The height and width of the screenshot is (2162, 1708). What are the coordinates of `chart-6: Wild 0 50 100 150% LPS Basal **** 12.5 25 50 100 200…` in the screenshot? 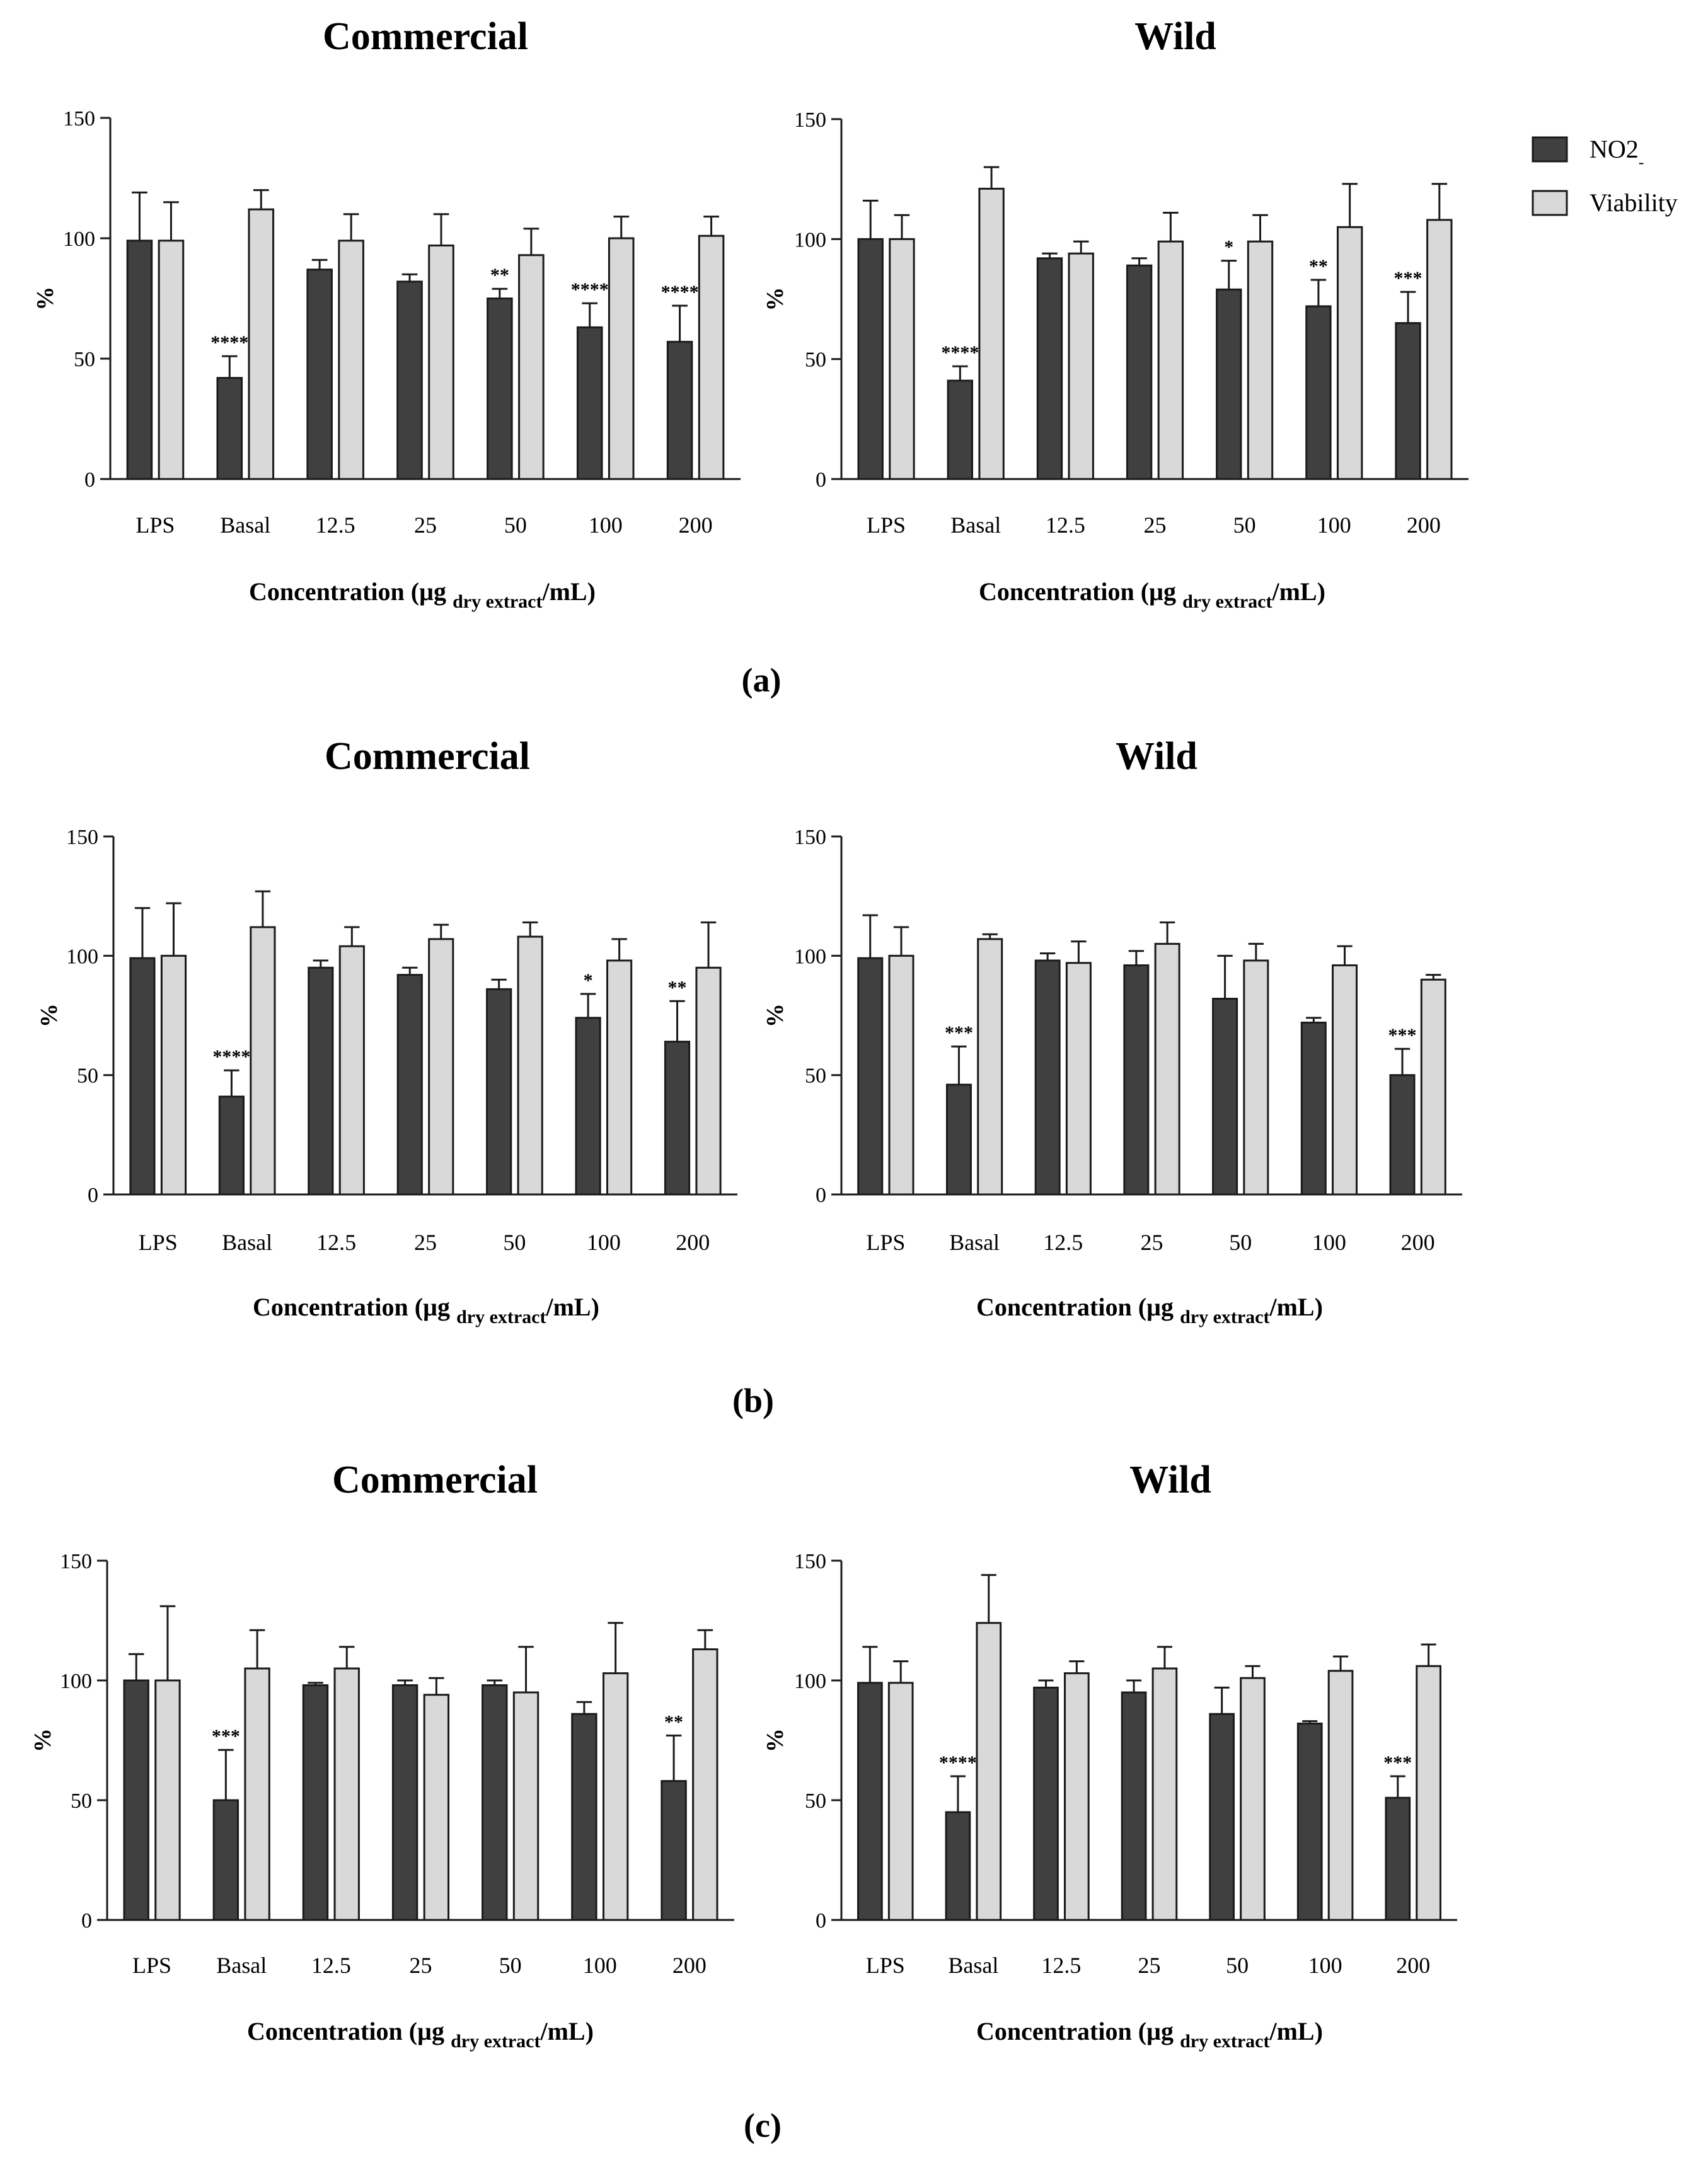 It's located at (1110, 1755).